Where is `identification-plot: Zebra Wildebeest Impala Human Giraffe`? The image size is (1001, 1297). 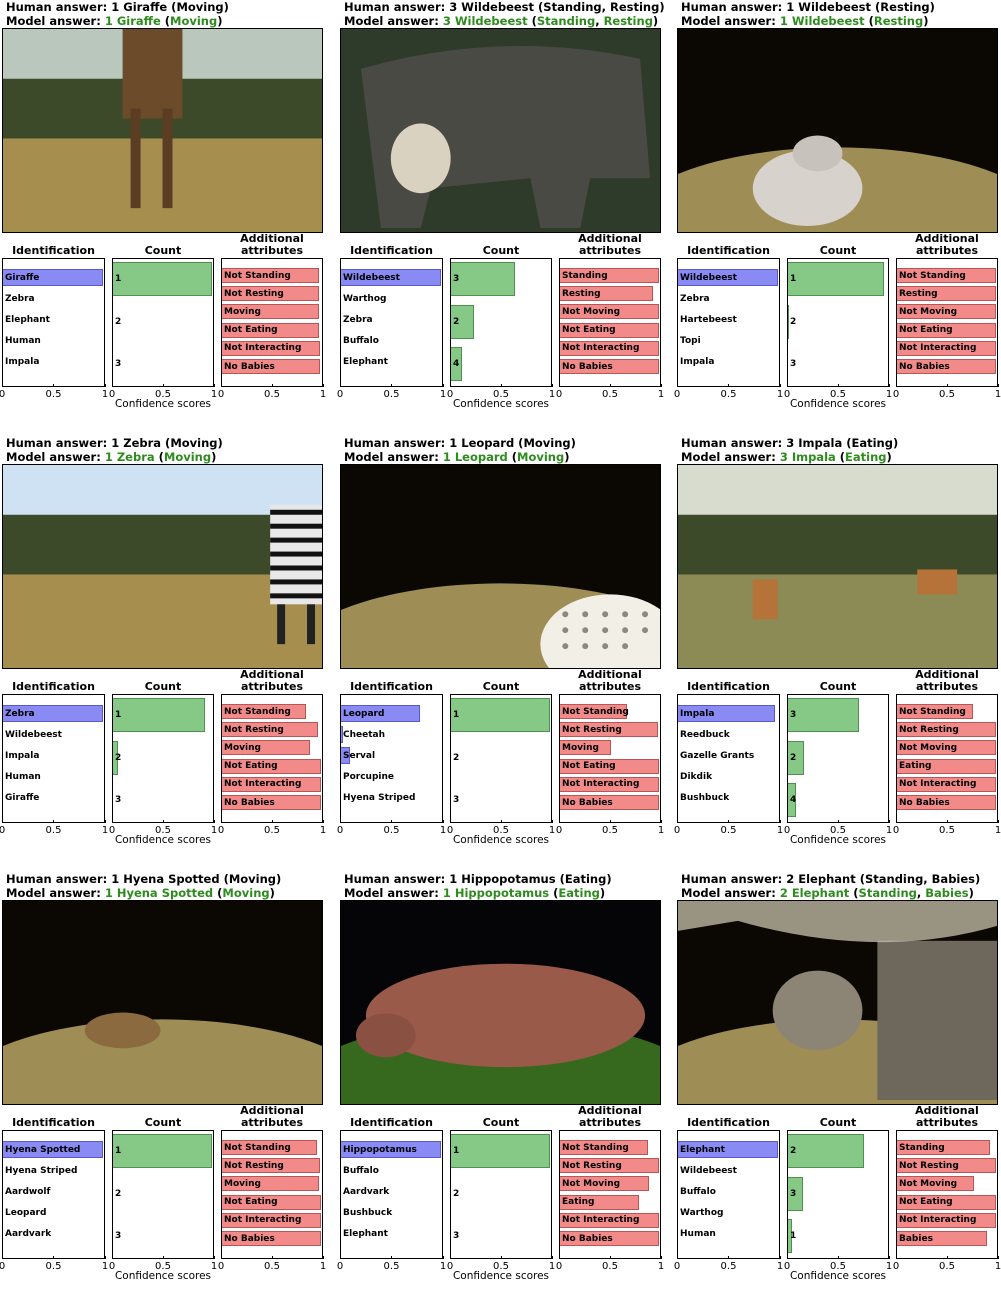 identification-plot: Zebra Wildebeest Impala Human Giraffe is located at coordinates (53, 758).